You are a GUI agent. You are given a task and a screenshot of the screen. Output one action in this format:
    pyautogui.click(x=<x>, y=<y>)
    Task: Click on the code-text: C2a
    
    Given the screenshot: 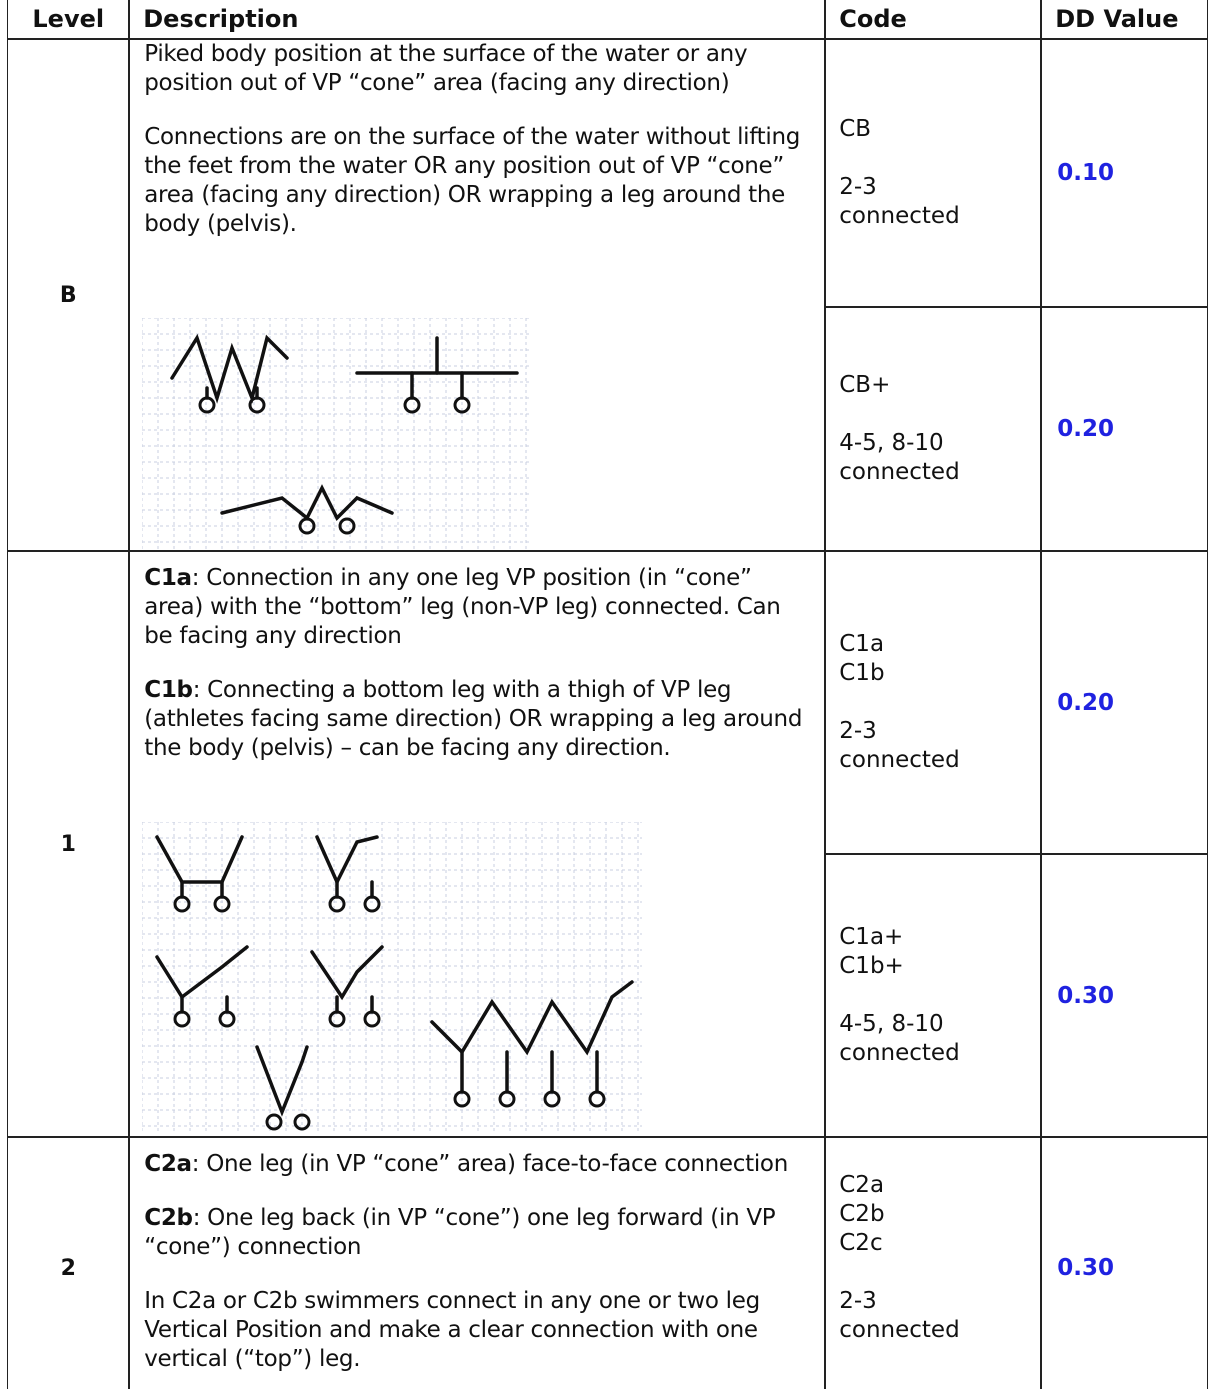 What is the action you would take?
    pyautogui.click(x=862, y=1185)
    